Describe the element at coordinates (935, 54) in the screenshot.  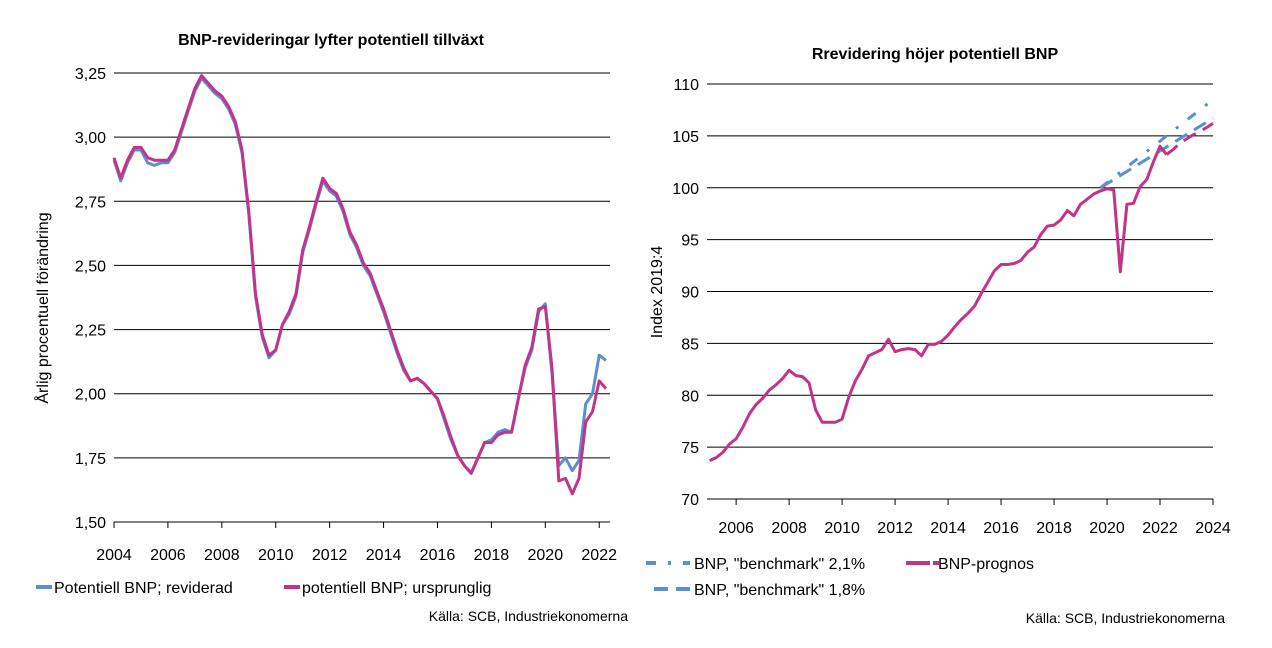
I see `chart-right-title: Rrevidering höjer potentiell BNP` at that location.